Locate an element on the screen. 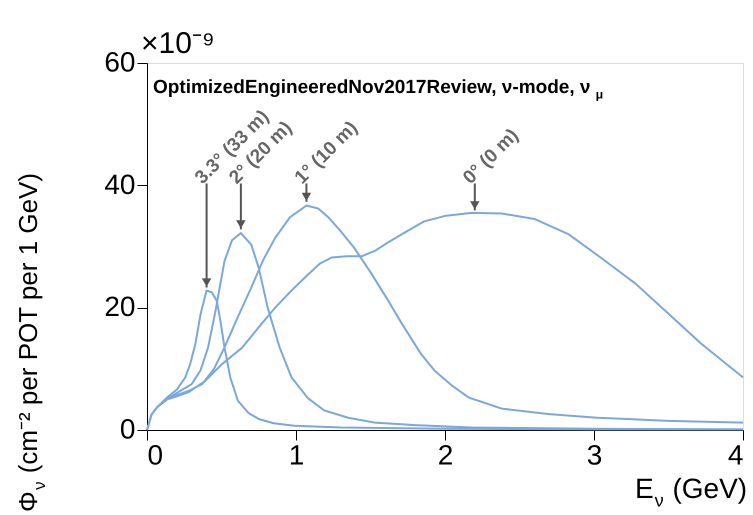  annotation: 0° (0 m) is located at coordinates (491, 156).